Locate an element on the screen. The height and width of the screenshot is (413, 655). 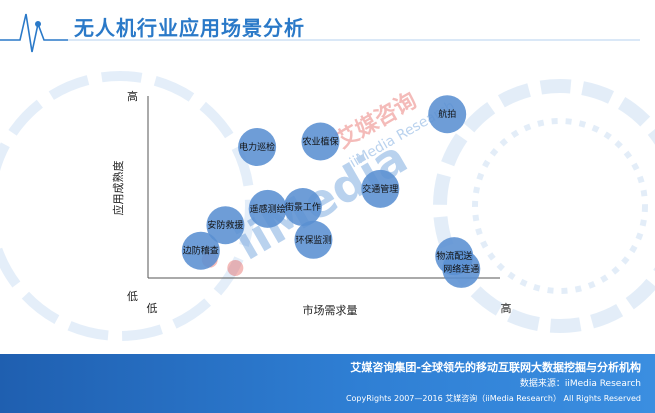
bubble-label: 交通管理 is located at coordinates (380, 189).